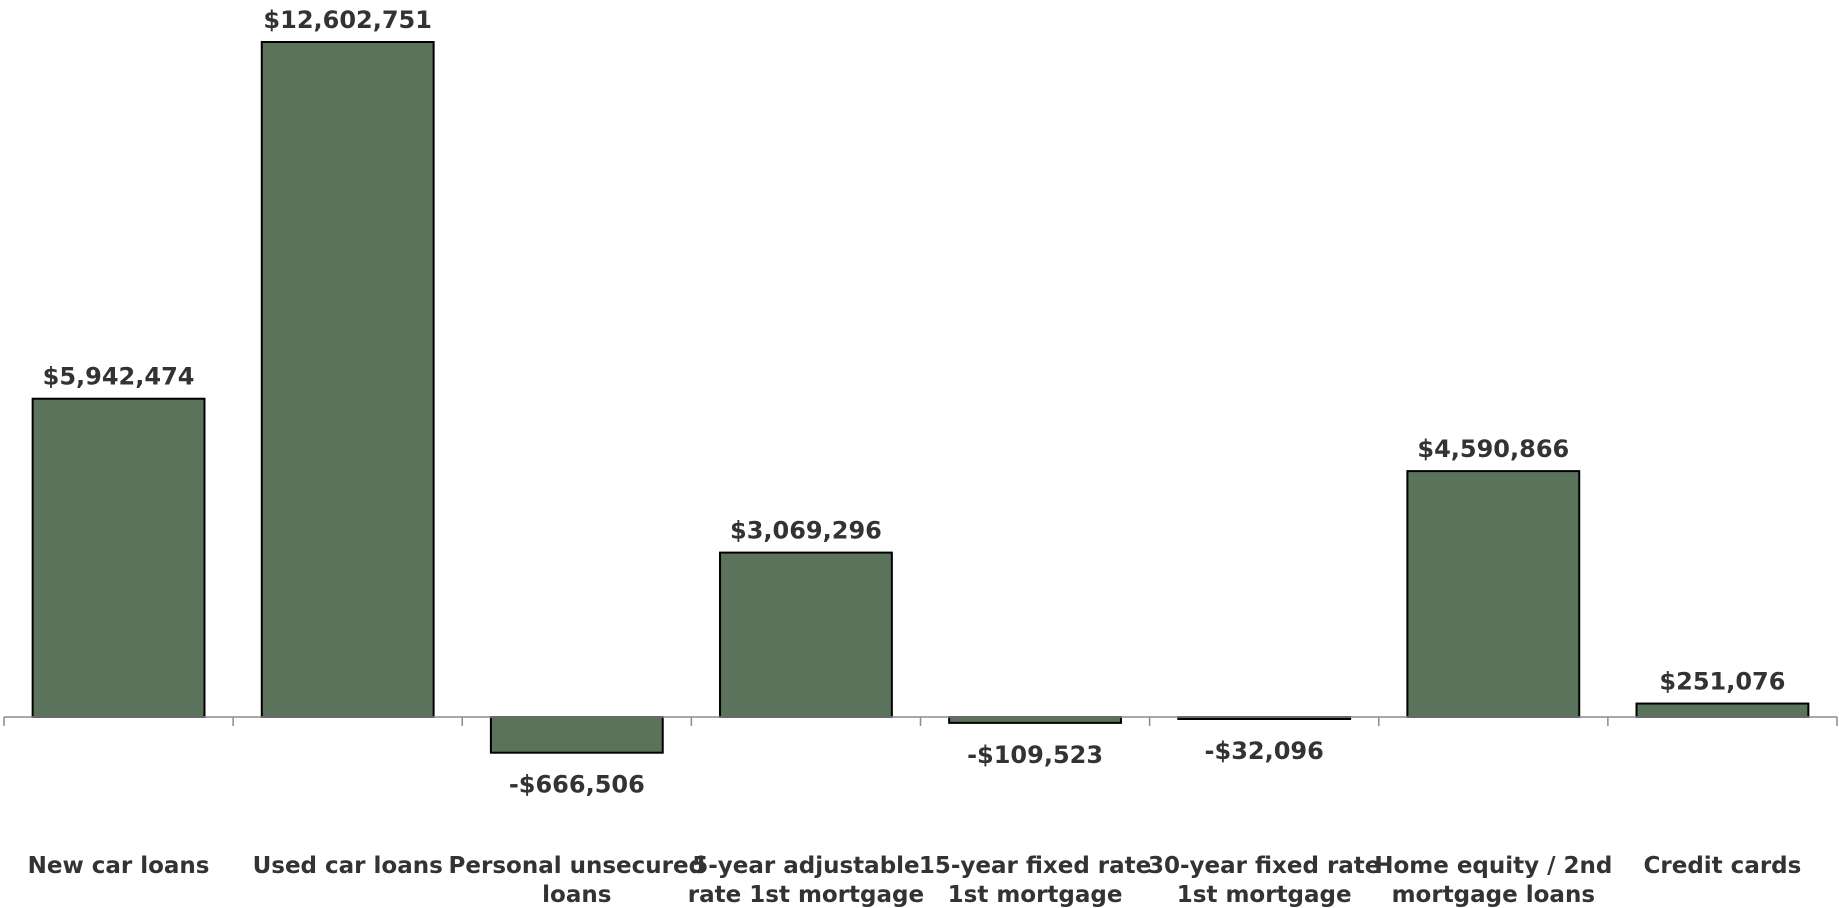 The width and height of the screenshot is (1839, 908). Describe the element at coordinates (119, 377) in the screenshot. I see `data-label-1: $5,942,474` at that location.